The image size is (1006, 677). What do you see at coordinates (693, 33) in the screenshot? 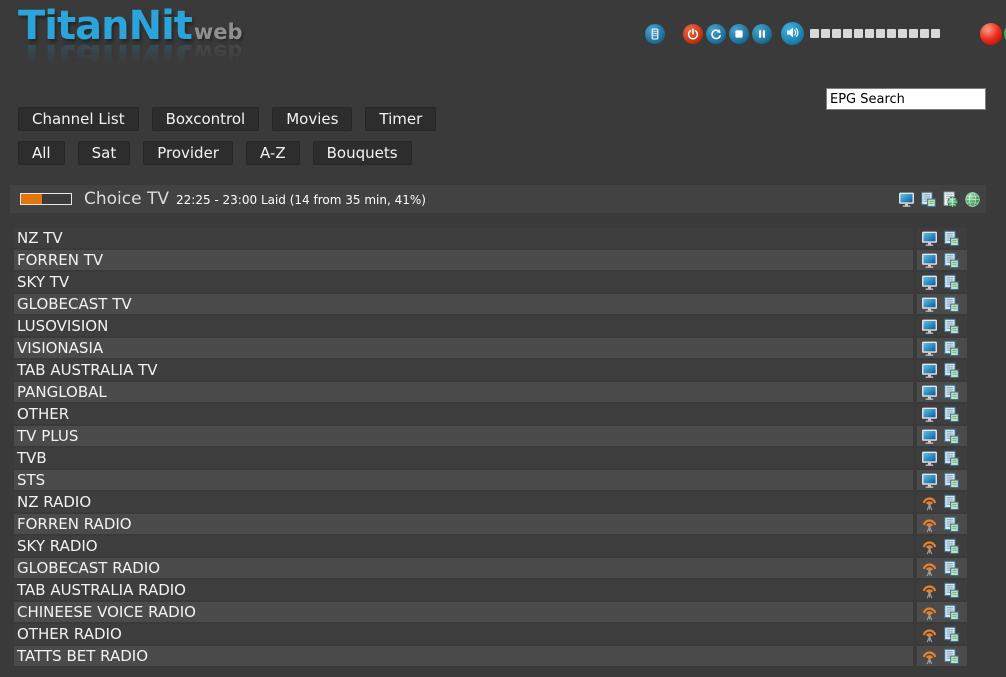
I see `power-button` at bounding box center [693, 33].